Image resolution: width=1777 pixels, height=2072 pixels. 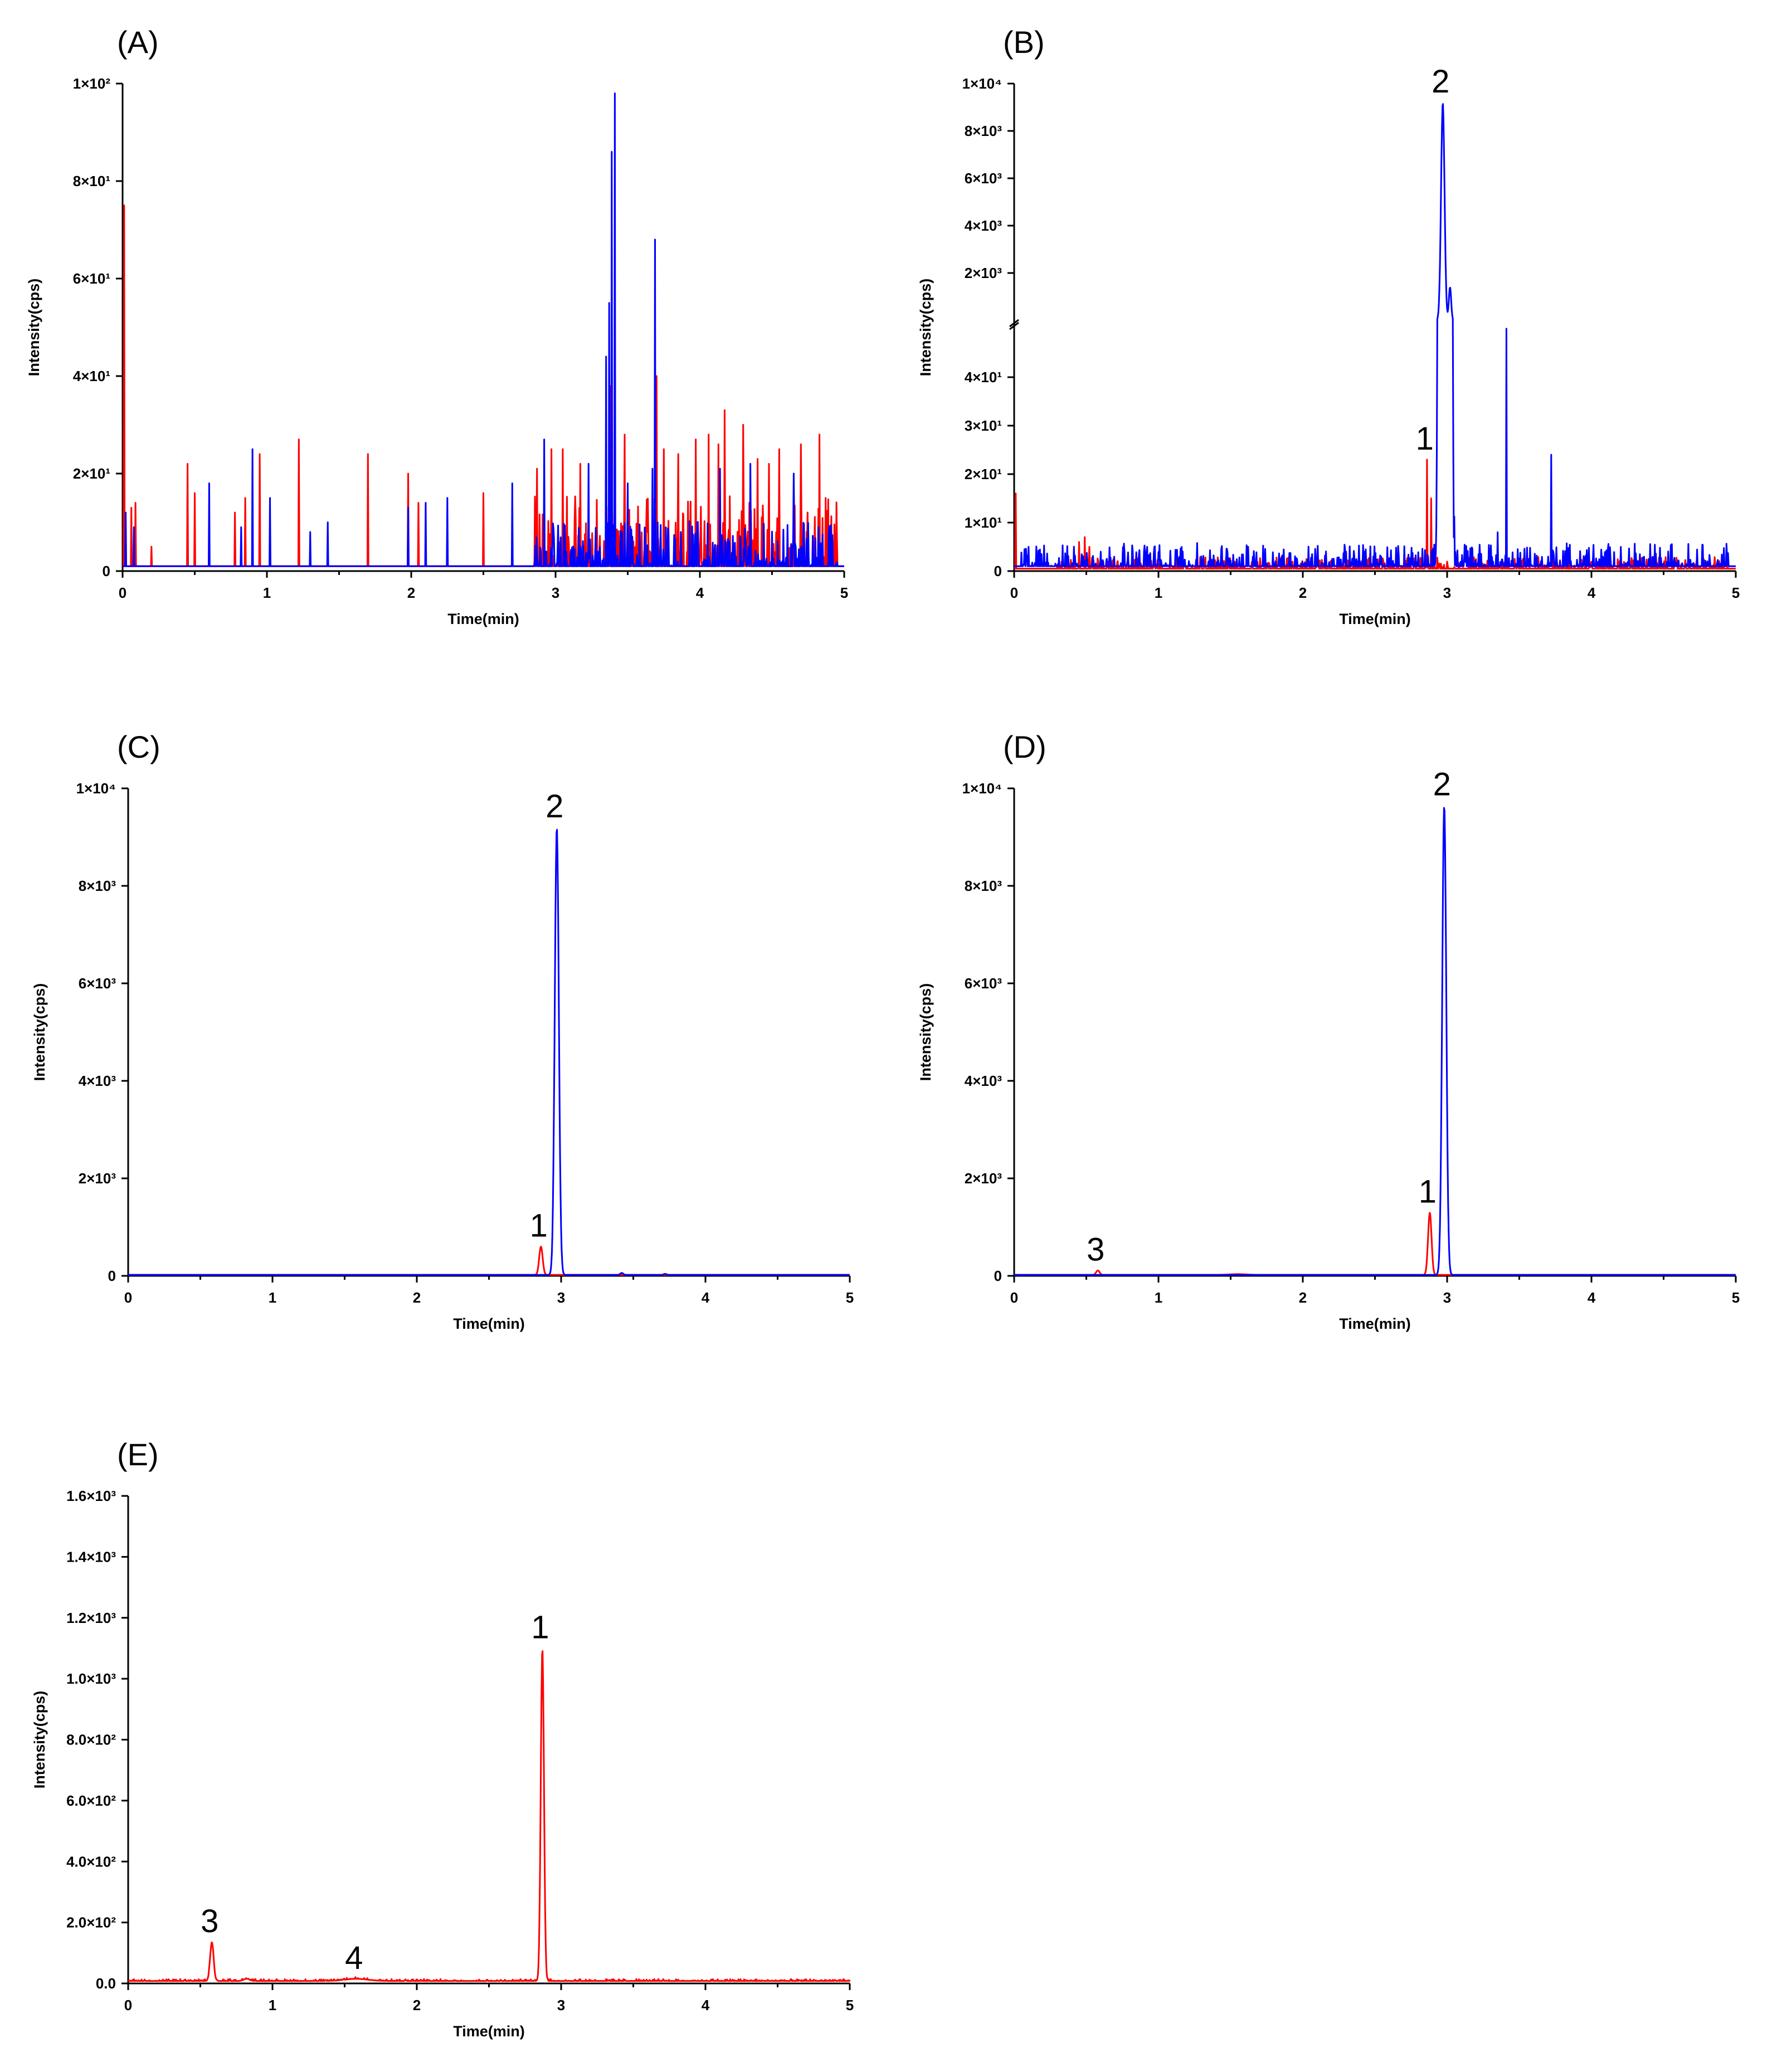 I want to click on peak-label-4: 4, so click(x=354, y=1958).